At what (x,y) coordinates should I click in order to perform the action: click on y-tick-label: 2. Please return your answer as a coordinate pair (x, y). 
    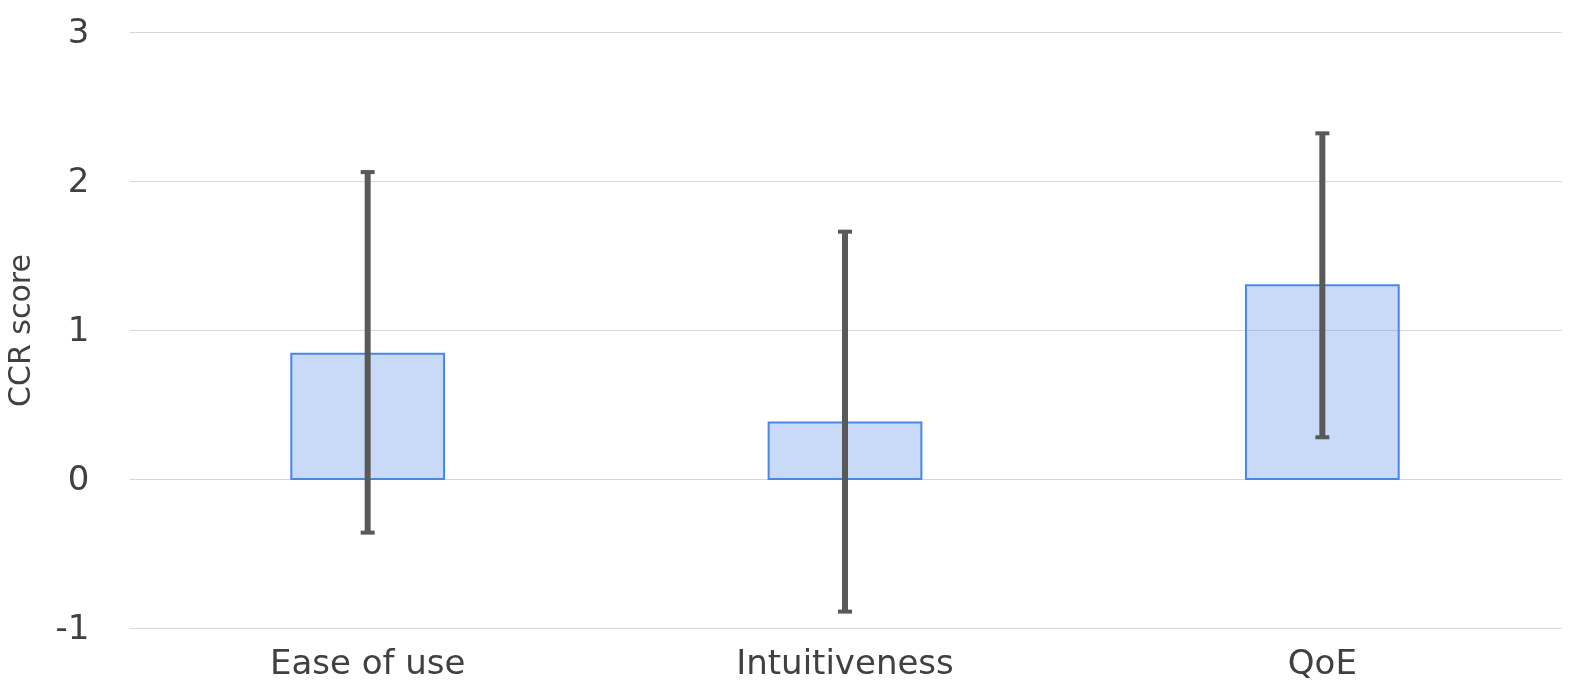
    Looking at the image, I should click on (78, 179).